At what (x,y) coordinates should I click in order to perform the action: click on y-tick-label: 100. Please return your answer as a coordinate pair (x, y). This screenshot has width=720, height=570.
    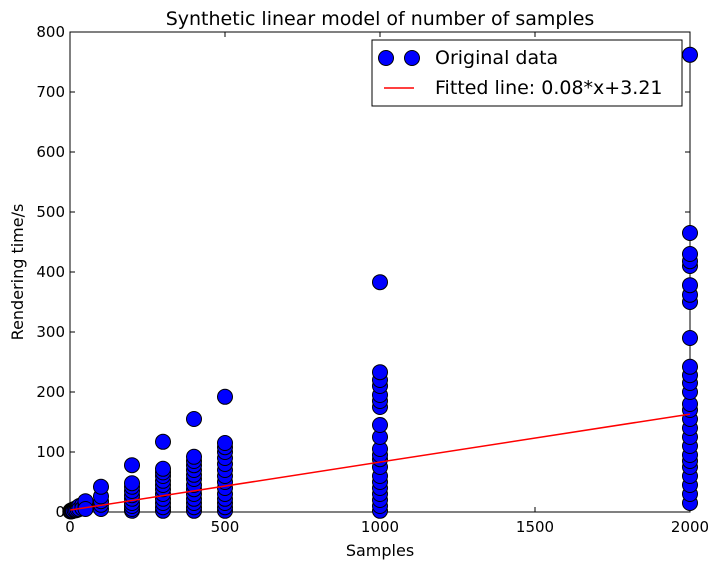
    Looking at the image, I should click on (50, 452).